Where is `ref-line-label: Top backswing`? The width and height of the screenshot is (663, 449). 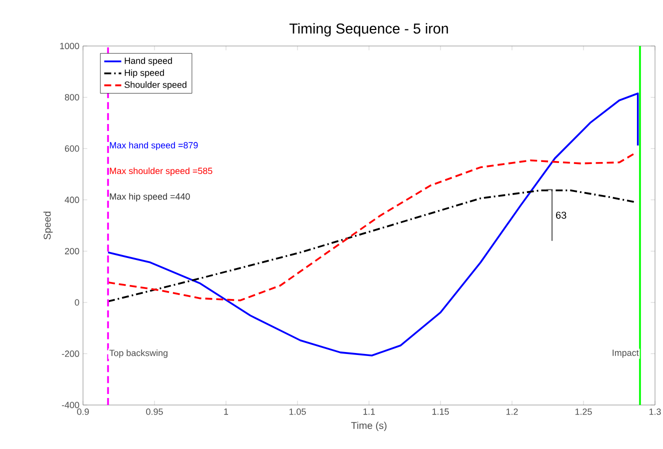 ref-line-label: Top backswing is located at coordinates (138, 354).